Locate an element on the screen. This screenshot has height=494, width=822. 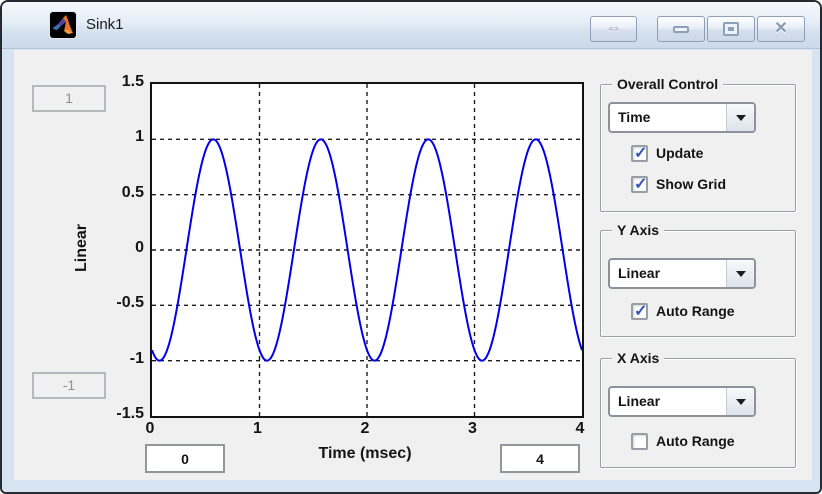
minimize-icon is located at coordinates (681, 29).